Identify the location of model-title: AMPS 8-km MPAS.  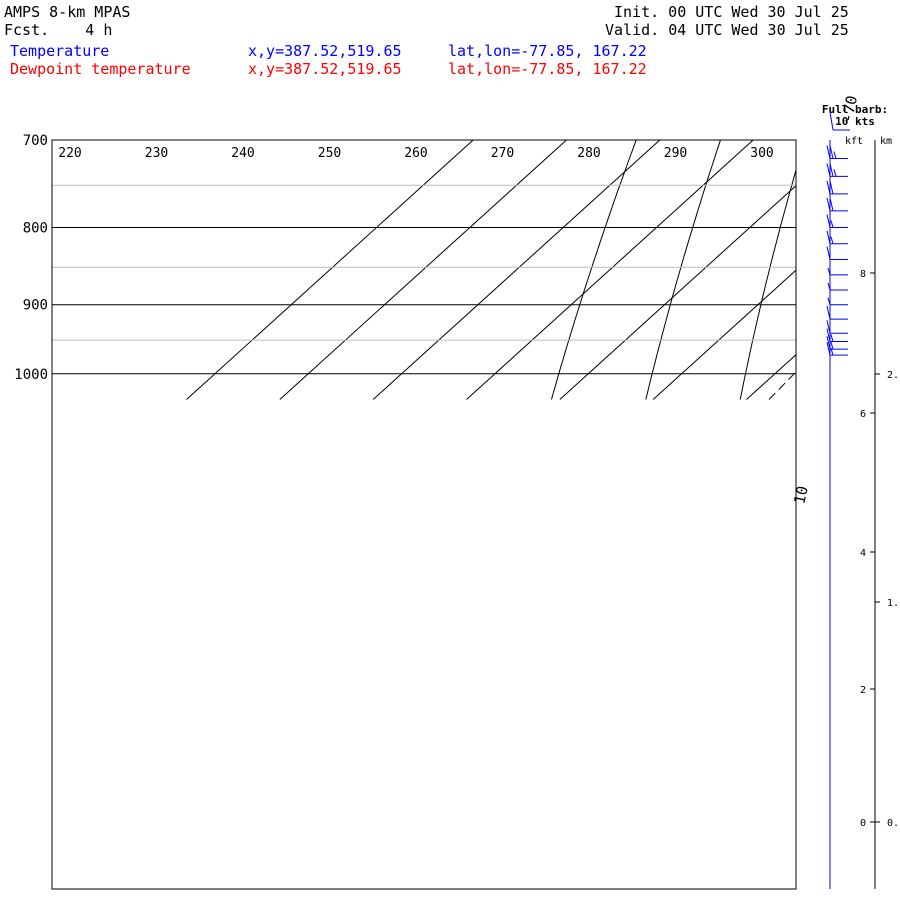
(67, 12).